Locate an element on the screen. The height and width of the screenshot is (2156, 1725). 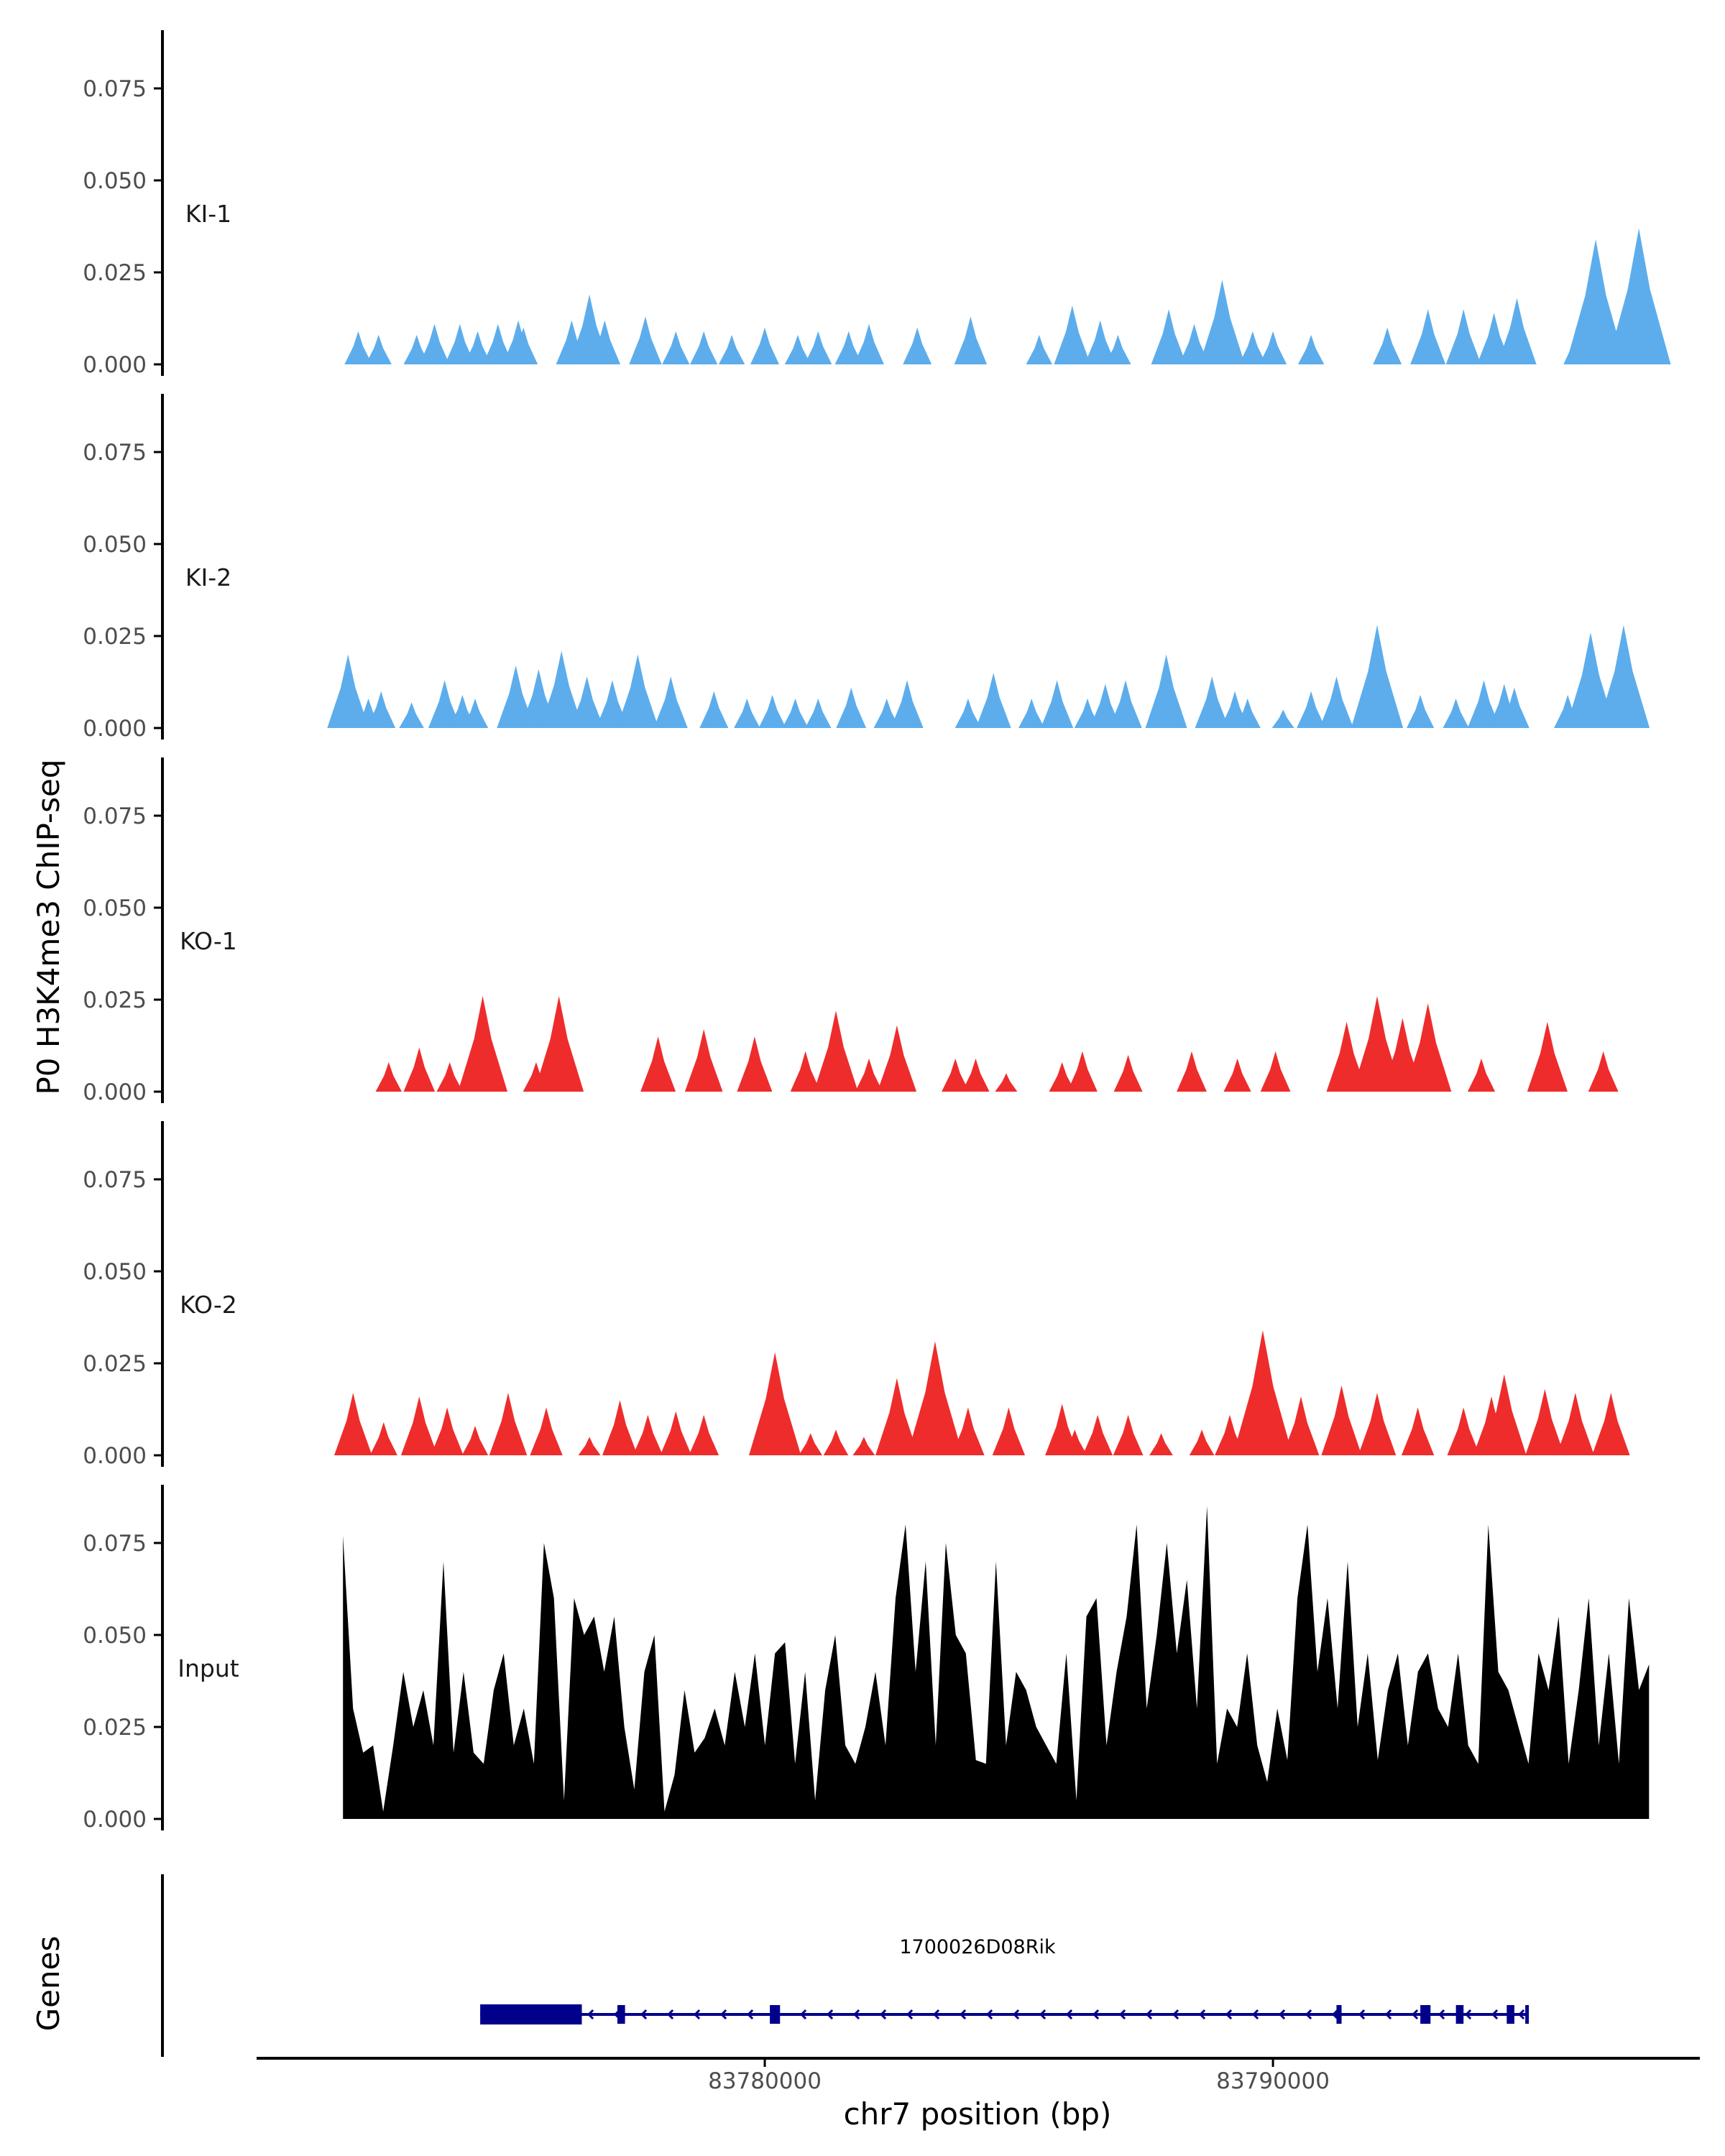
genes-axis-title: Genes is located at coordinates (48, 1984).